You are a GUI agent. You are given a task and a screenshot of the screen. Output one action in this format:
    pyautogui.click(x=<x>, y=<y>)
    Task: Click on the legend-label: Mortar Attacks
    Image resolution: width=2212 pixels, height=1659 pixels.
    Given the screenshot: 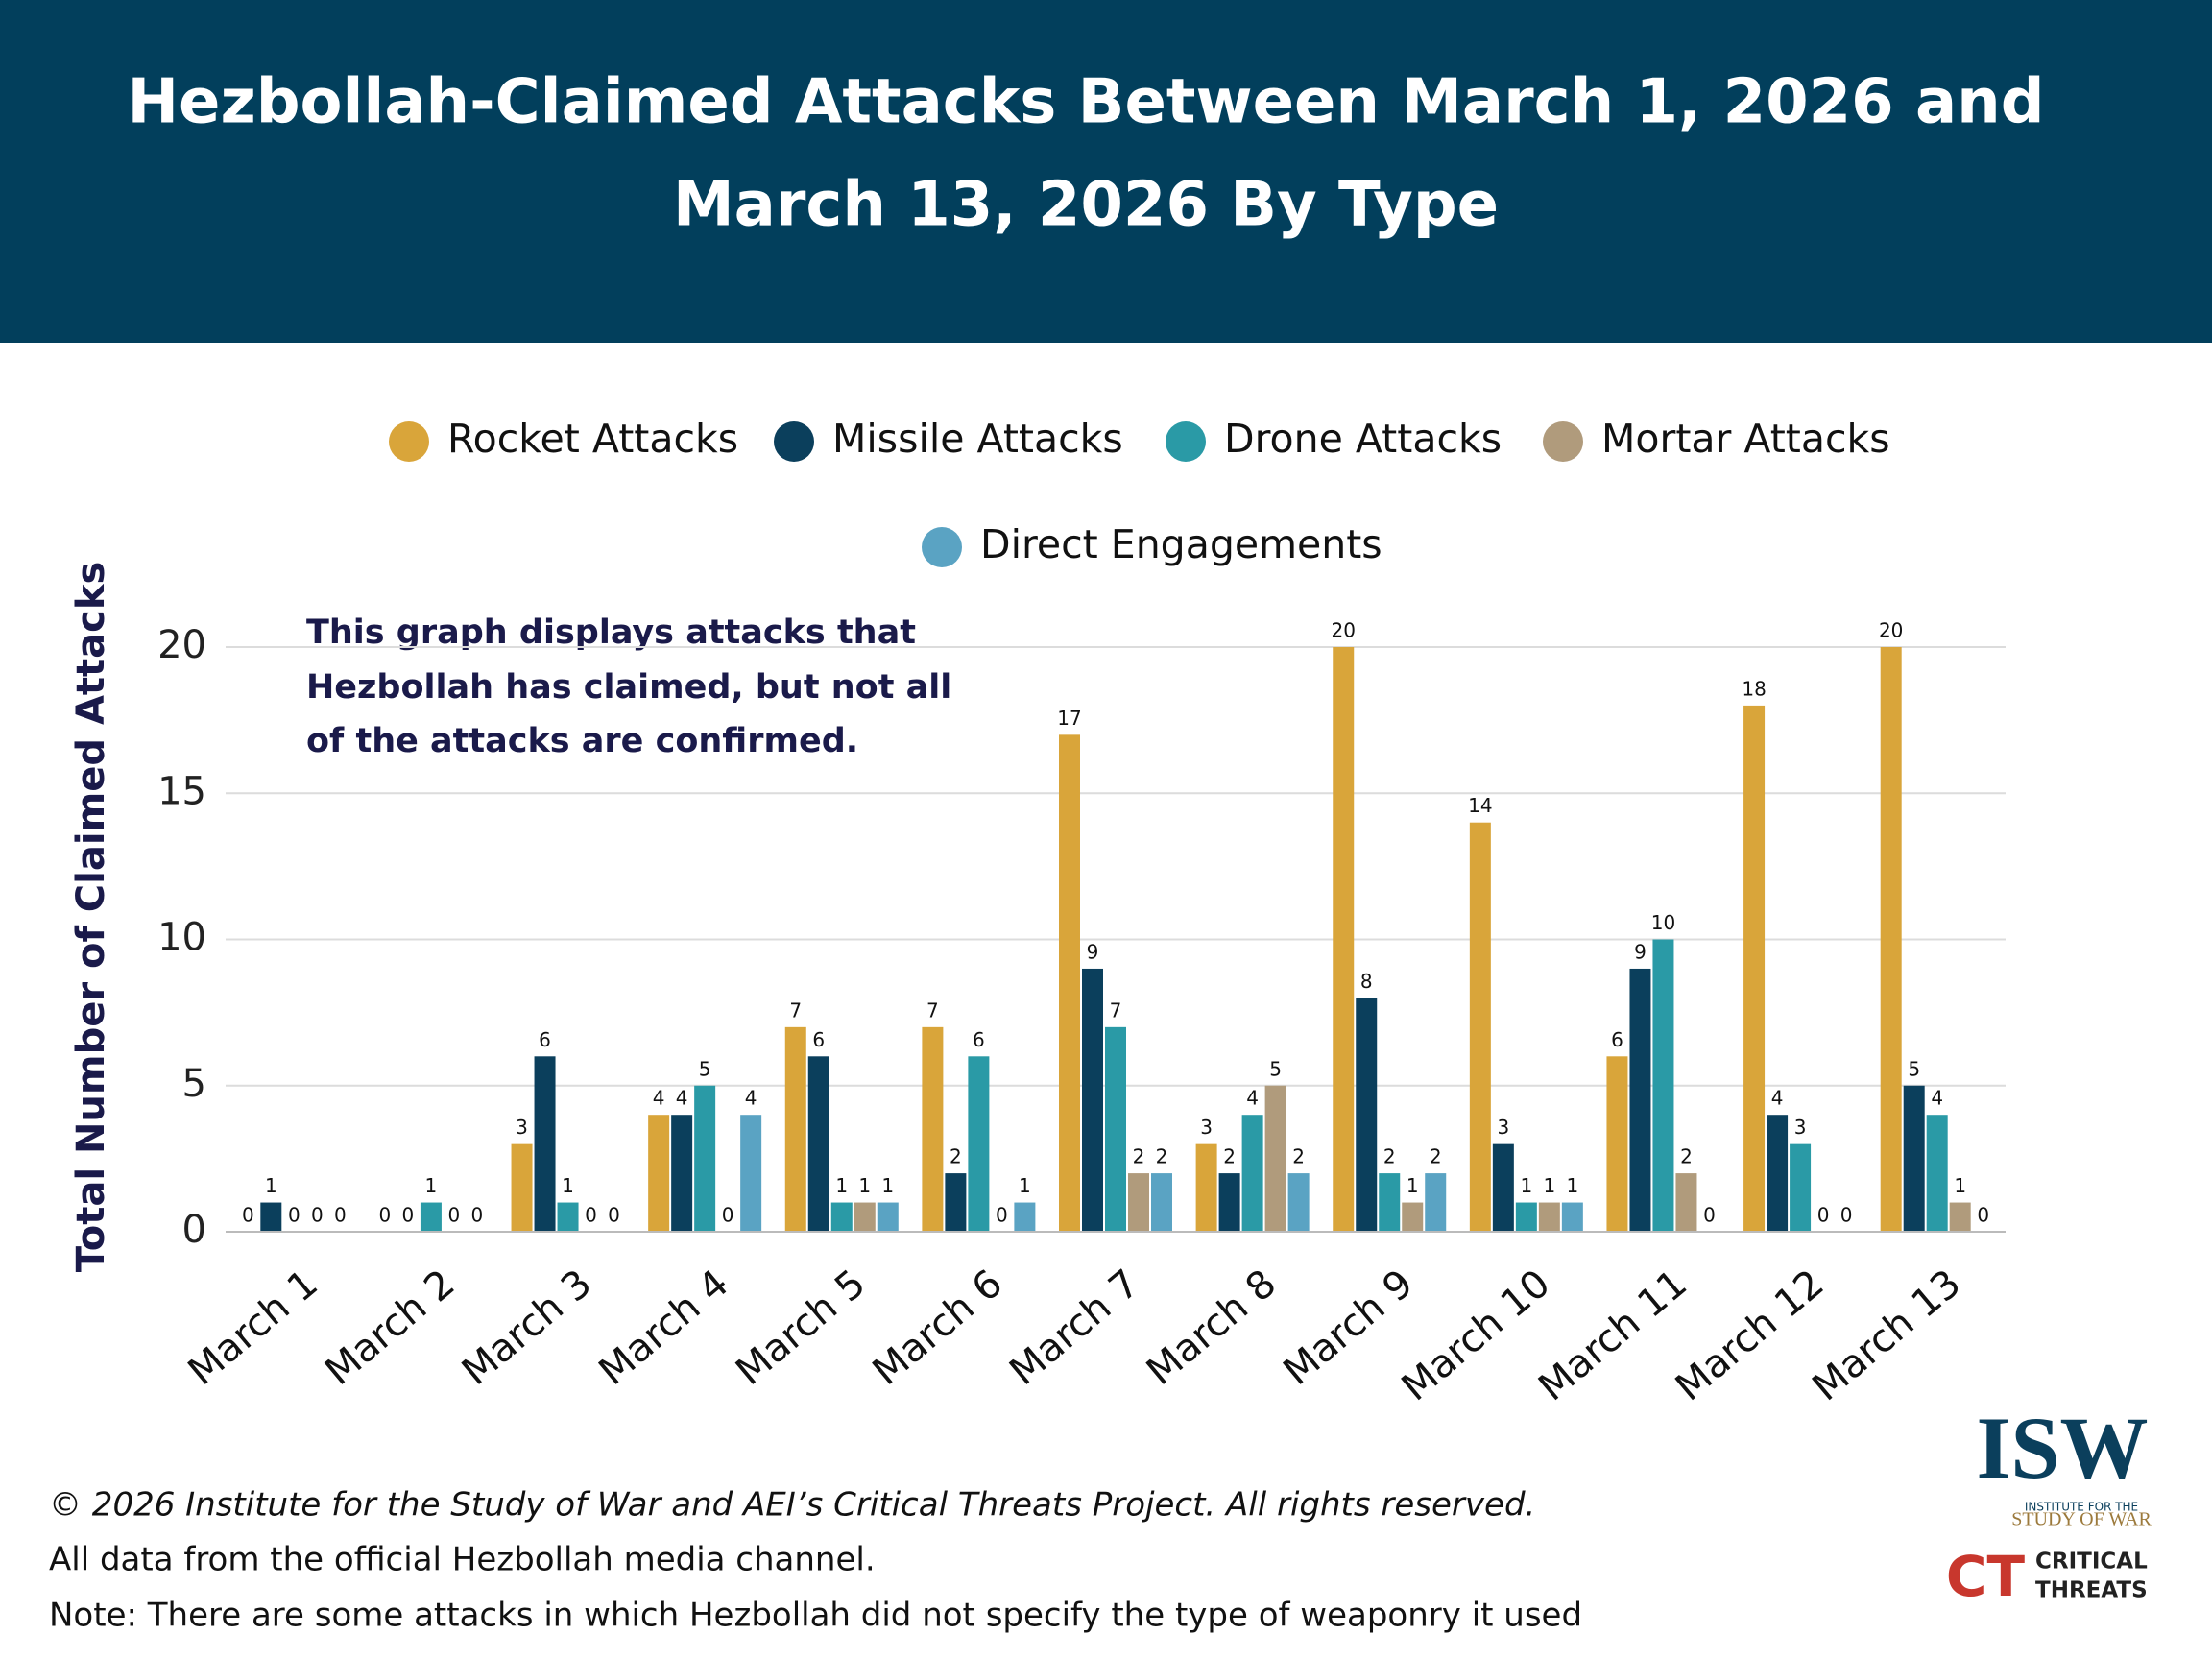 What is the action you would take?
    pyautogui.click(x=1745, y=439)
    